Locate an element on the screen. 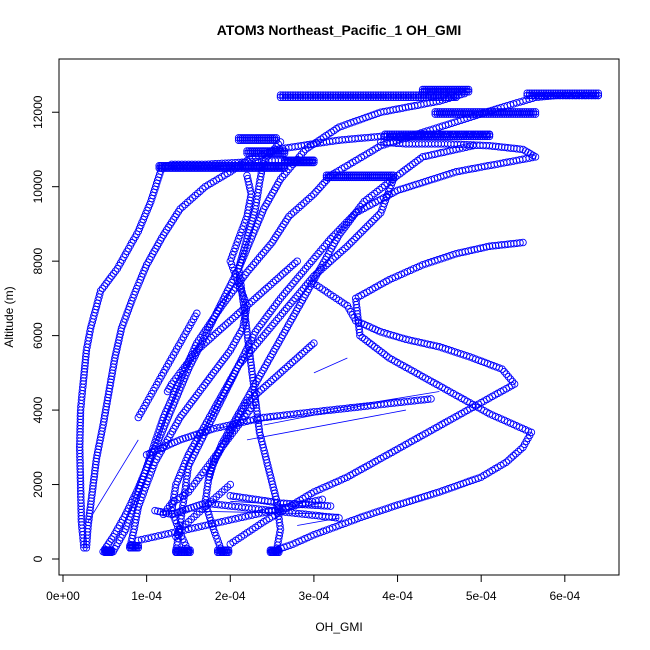 This screenshot has height=650, width=650. x-axis-label: OH_GMI is located at coordinates (338, 627).